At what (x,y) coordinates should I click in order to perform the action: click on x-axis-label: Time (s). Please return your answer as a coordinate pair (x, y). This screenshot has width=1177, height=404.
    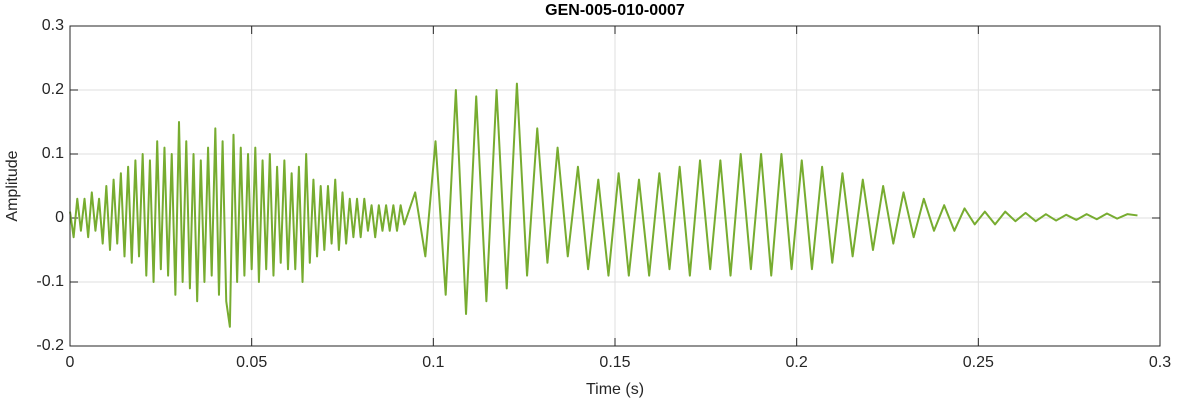
    Looking at the image, I should click on (615, 389).